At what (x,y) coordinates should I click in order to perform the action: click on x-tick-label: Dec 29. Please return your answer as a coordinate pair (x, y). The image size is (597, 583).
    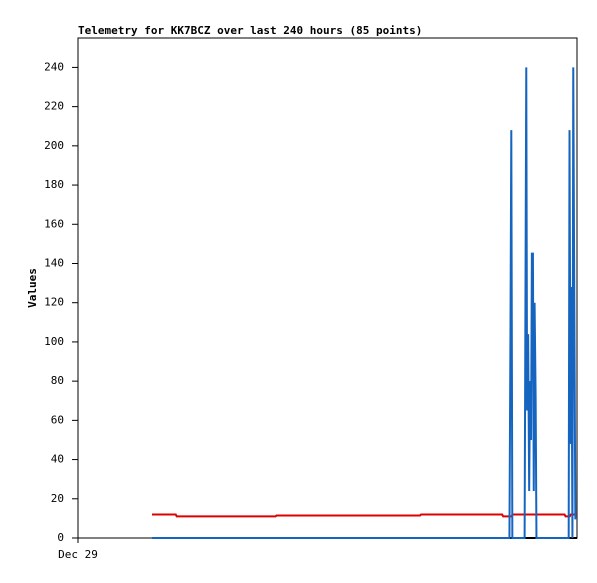
    Looking at the image, I should click on (78, 554).